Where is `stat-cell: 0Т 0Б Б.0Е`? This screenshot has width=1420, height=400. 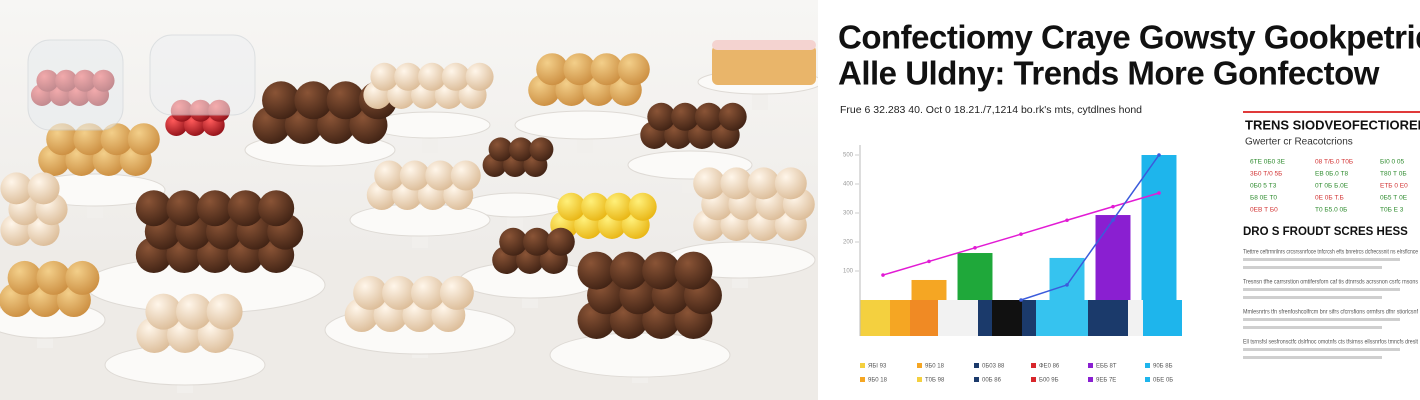
stat-cell: 0Т 0Б Б.0Е is located at coordinates (1332, 186).